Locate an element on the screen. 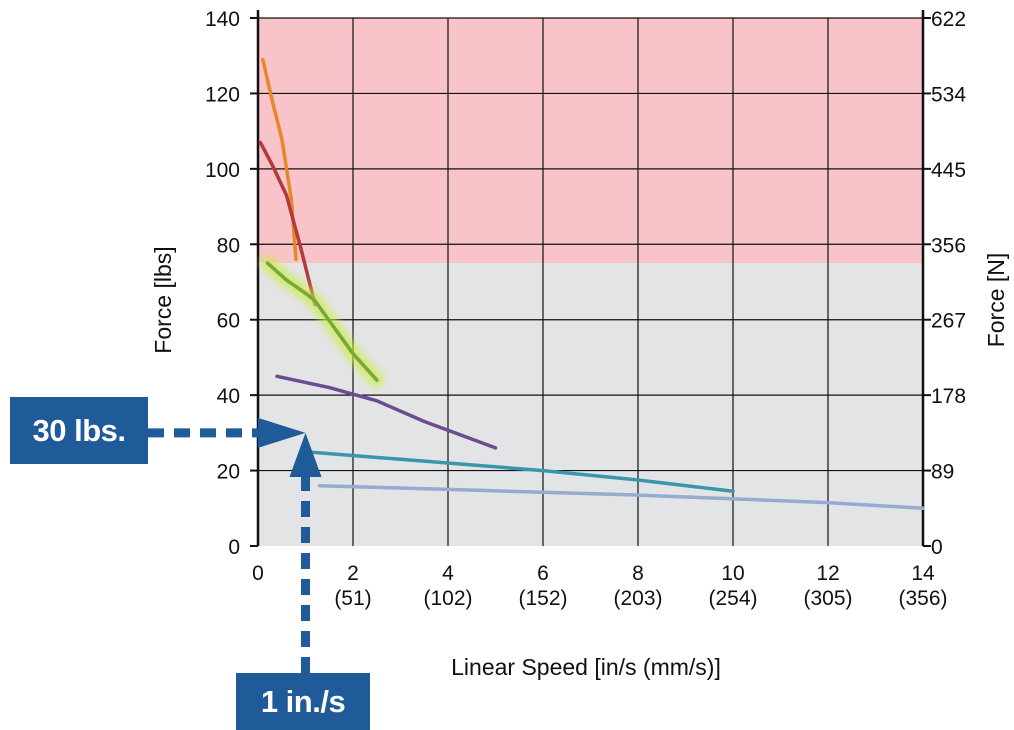 The image size is (1014, 730). y-tick-label-left: 40 is located at coordinates (228, 396).